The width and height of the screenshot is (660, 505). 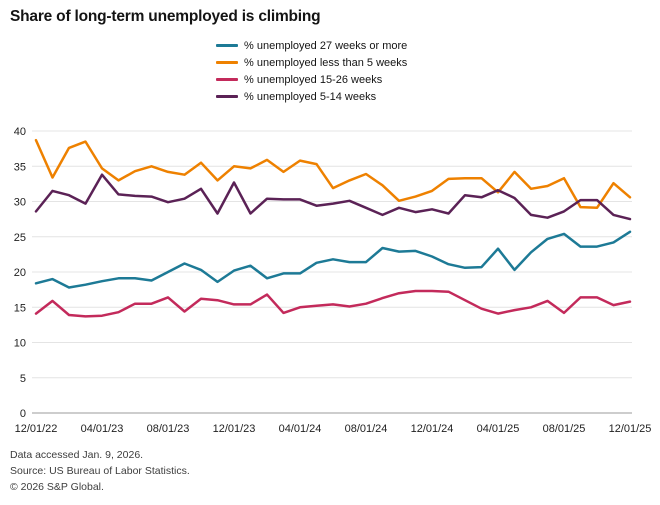 I want to click on x-axis-tick-label: 12/01/25, so click(x=630, y=429).